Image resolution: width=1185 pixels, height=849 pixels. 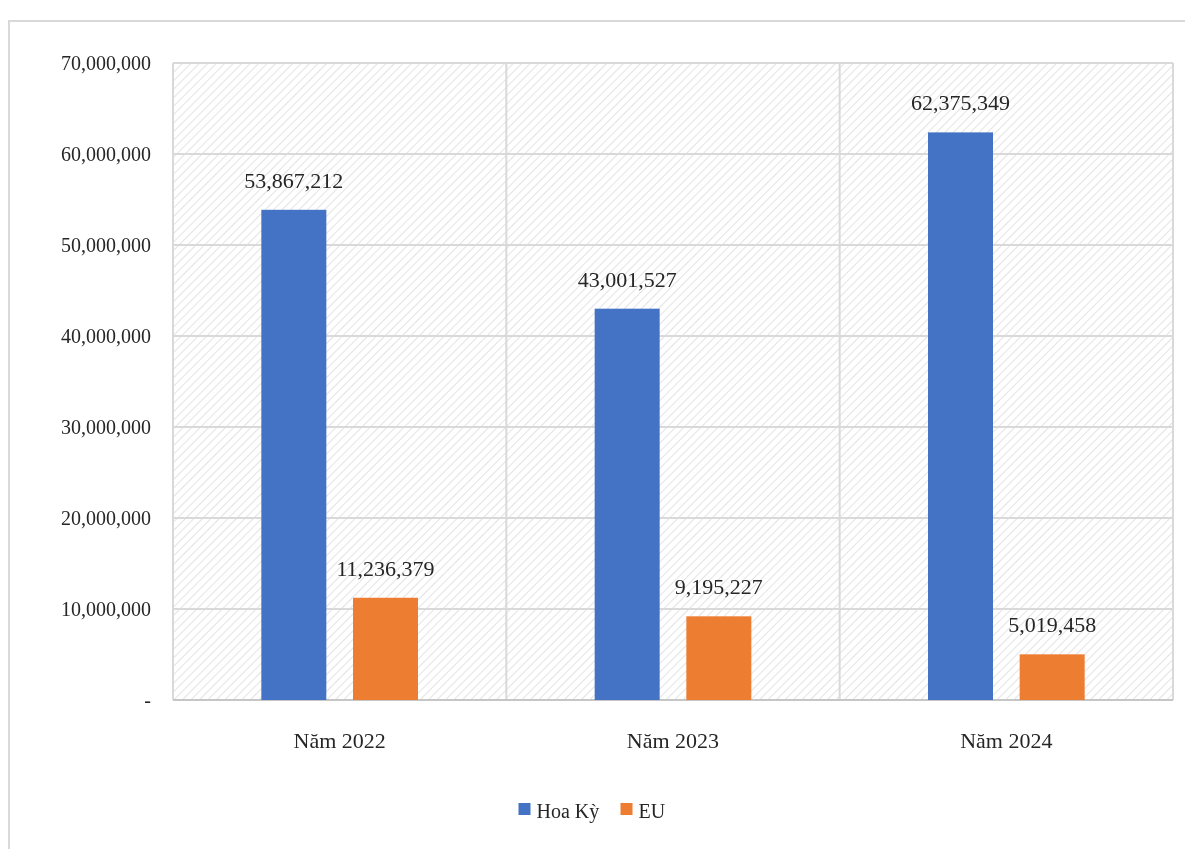 What do you see at coordinates (147, 700) in the screenshot?
I see `y-tick-label: -` at bounding box center [147, 700].